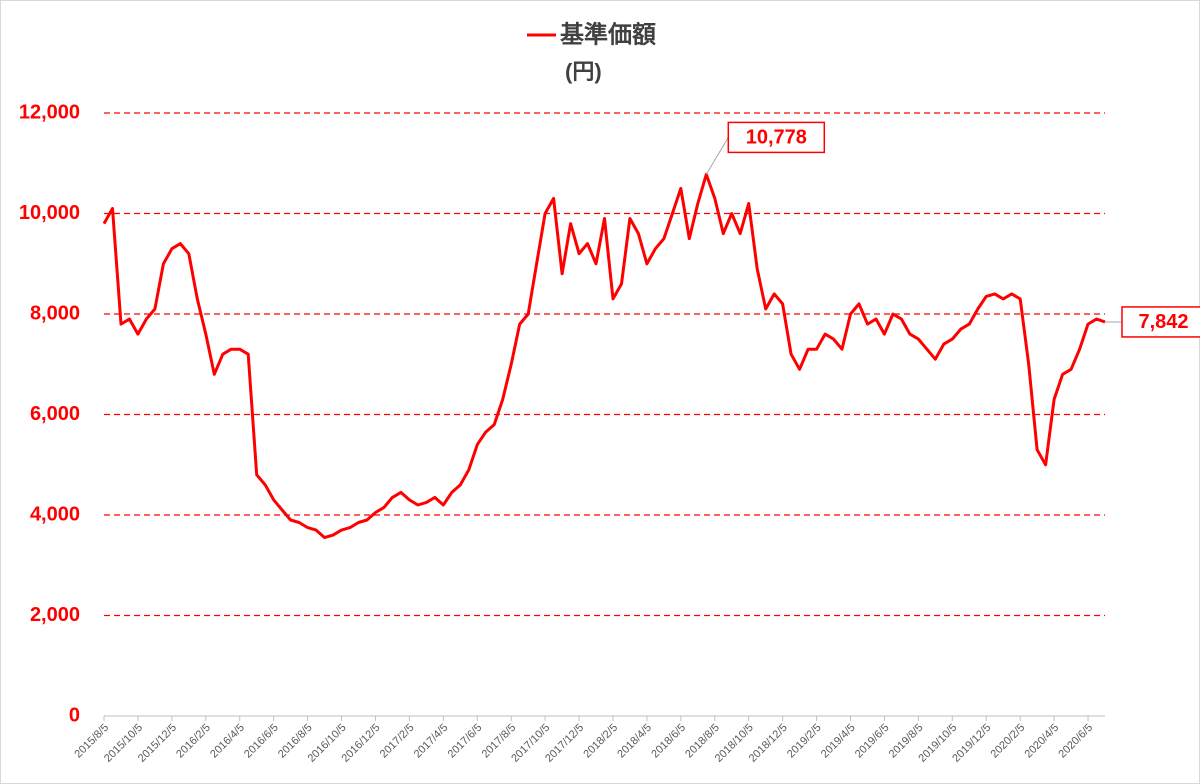 This screenshot has height=784, width=1200. I want to click on y-tick-label: 4,000, so click(55, 514).